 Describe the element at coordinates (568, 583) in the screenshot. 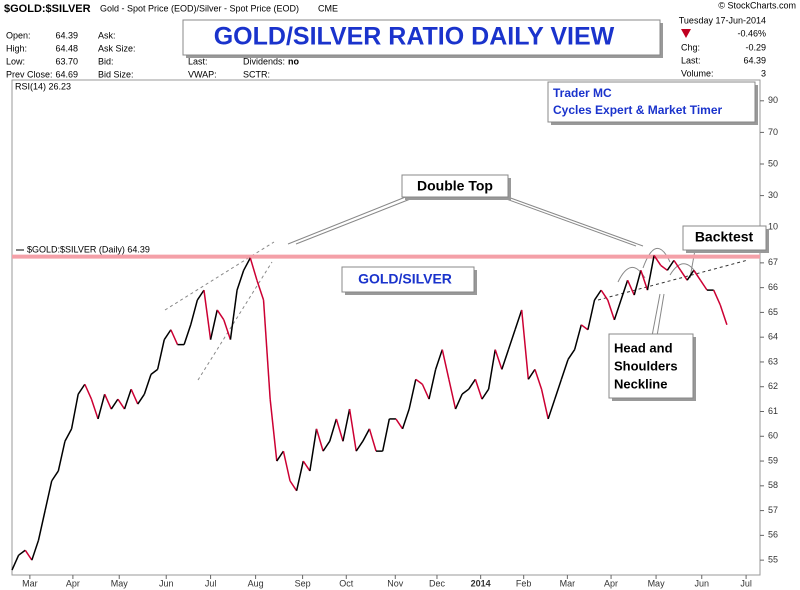

I see `x-tick-label: Mar` at that location.